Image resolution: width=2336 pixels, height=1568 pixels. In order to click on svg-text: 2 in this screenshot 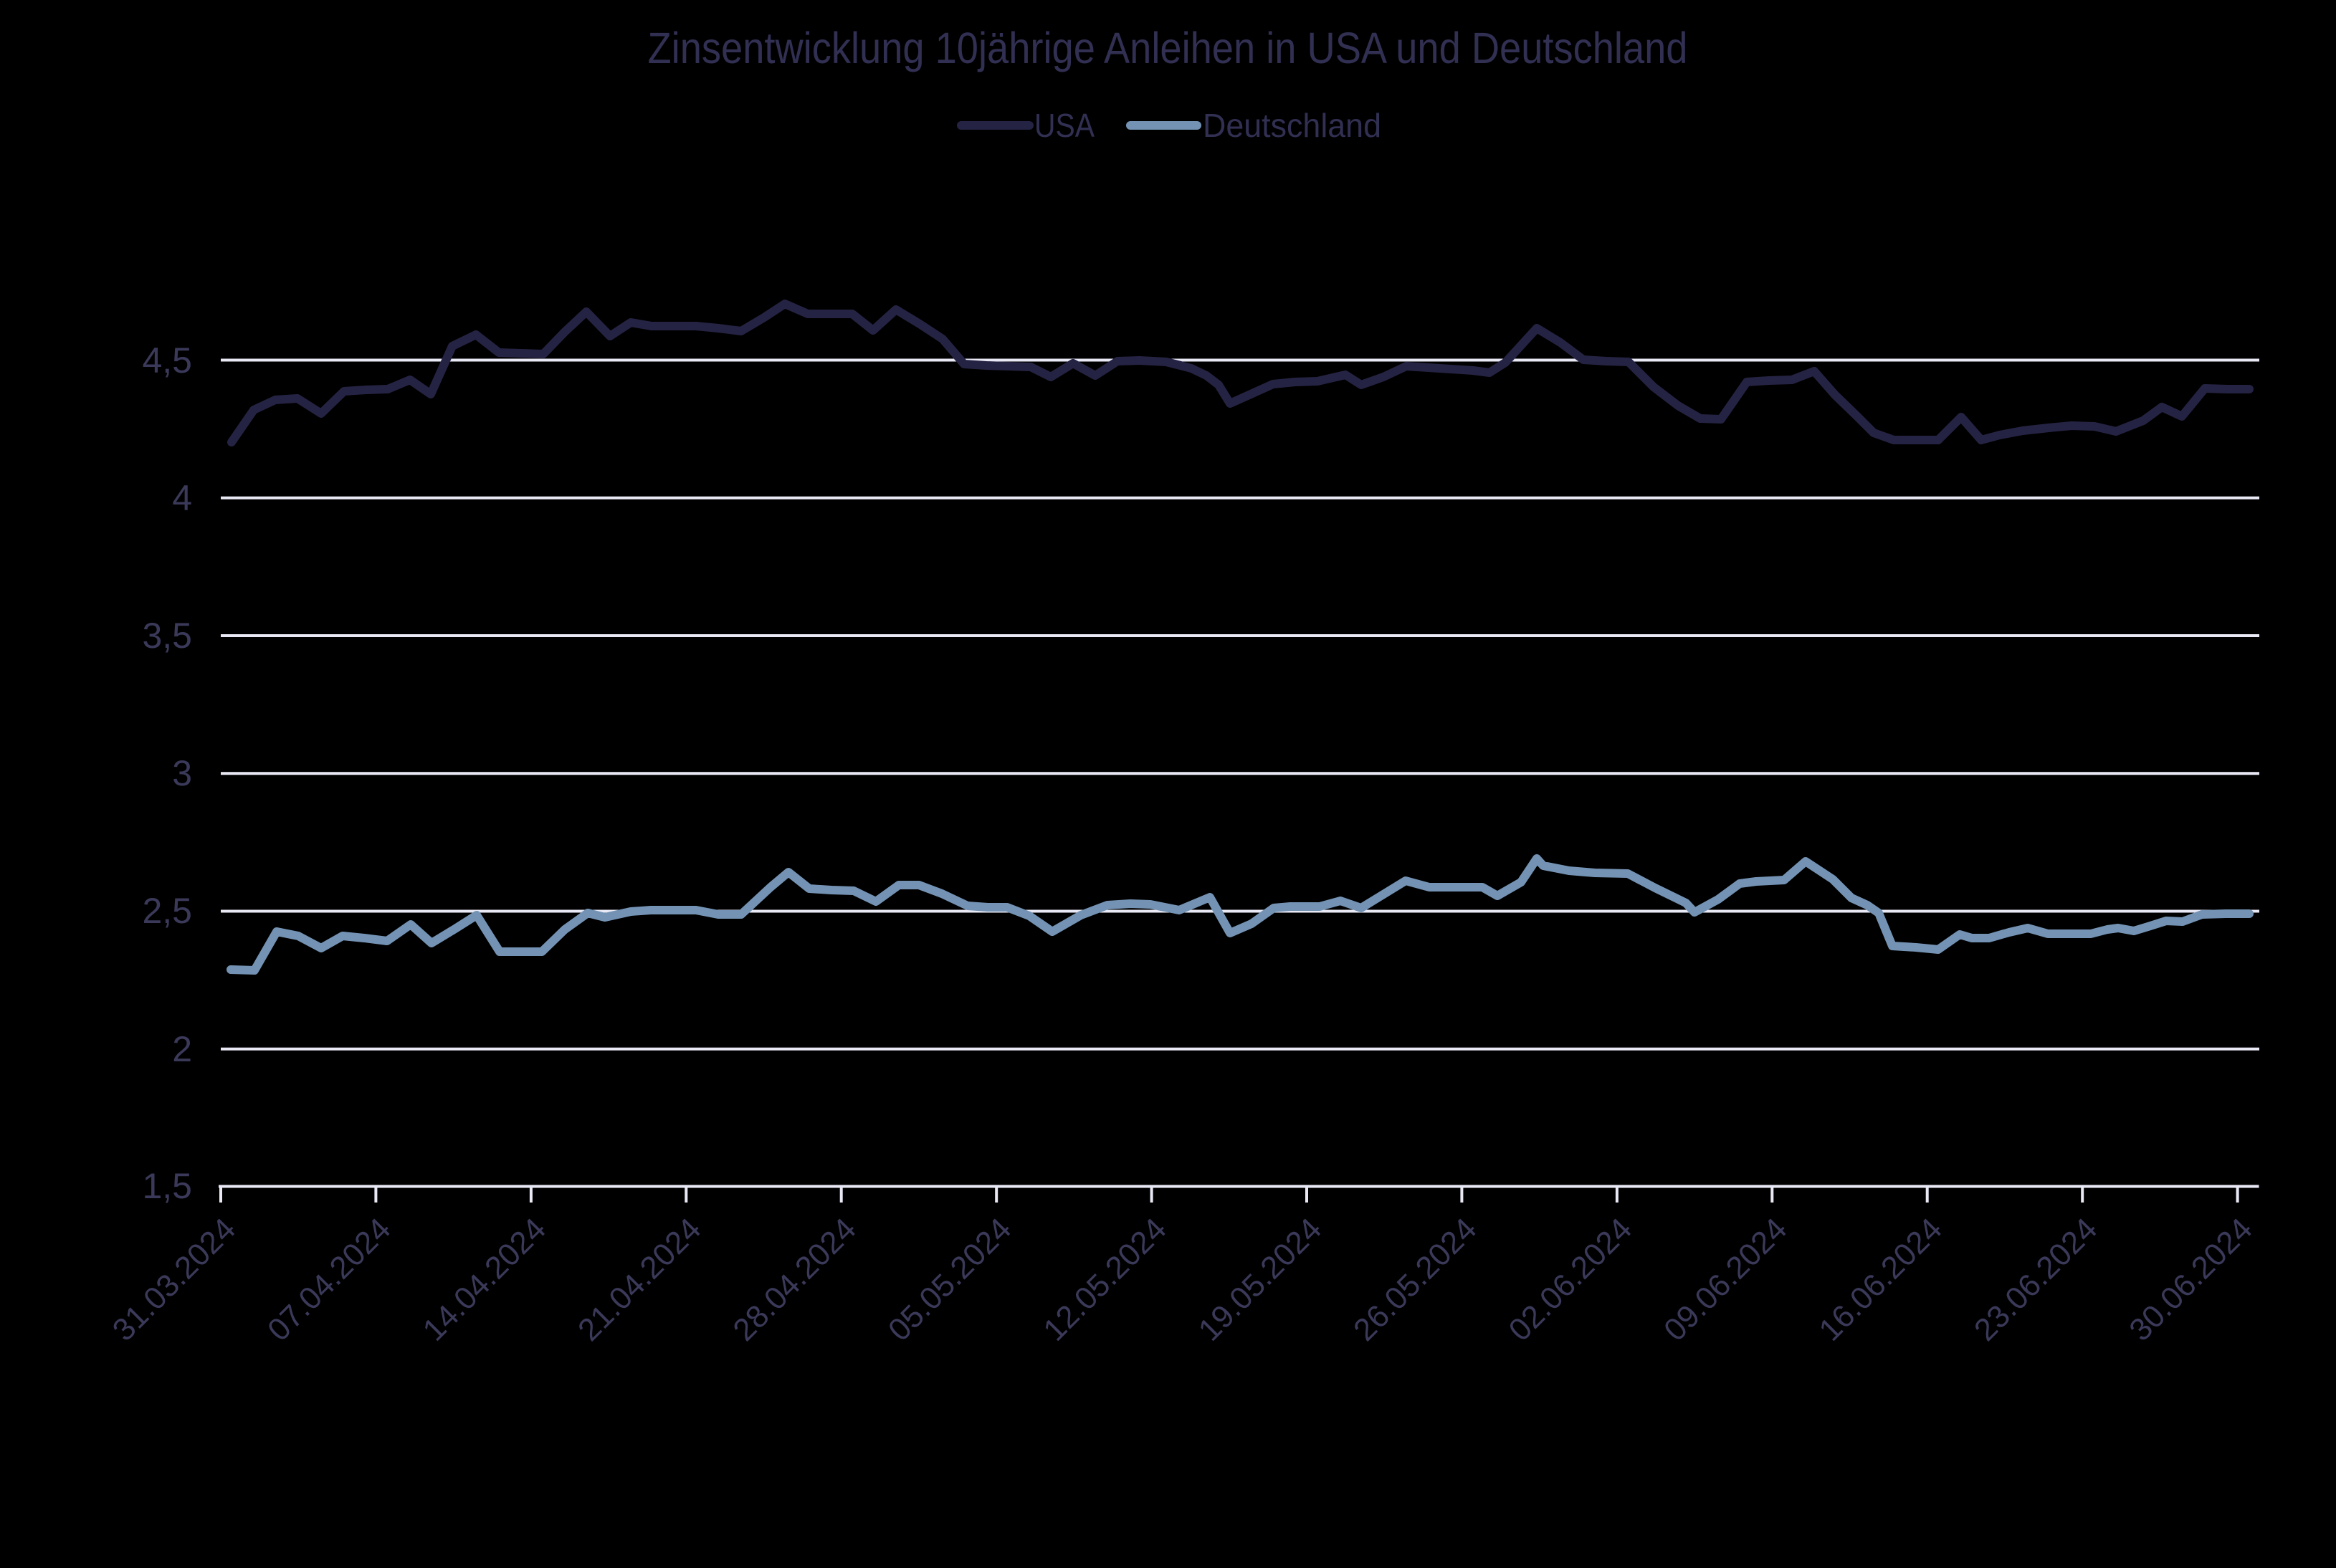, I will do `click(182, 1049)`.